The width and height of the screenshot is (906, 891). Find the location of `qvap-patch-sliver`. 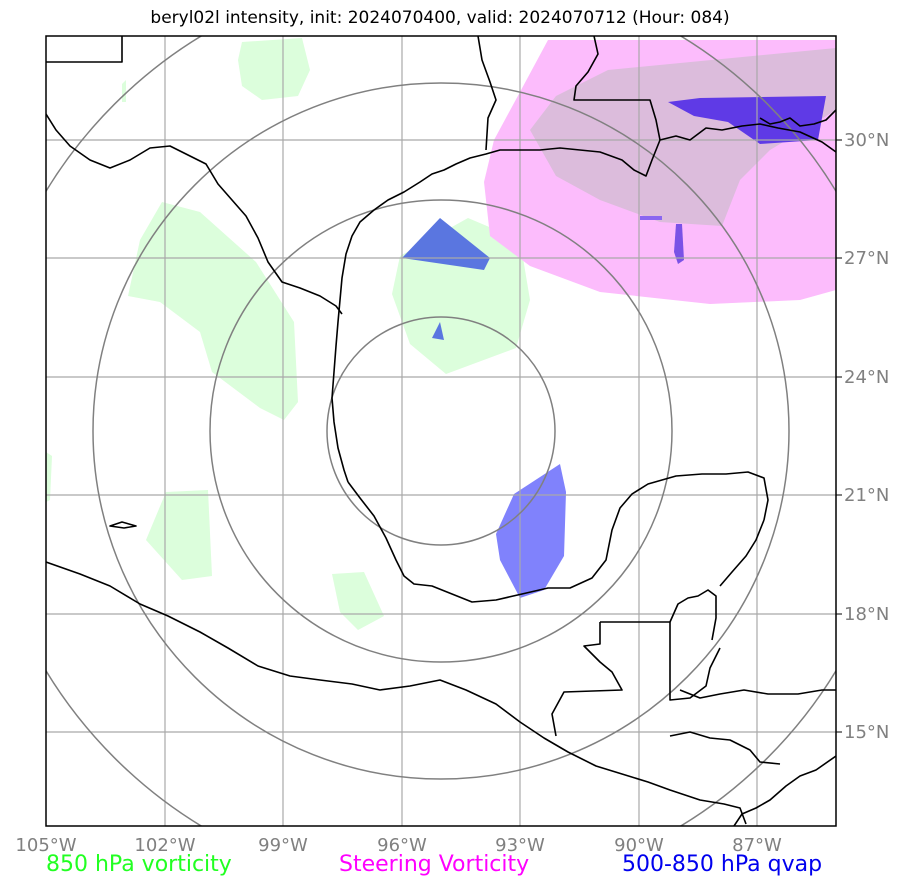

qvap-patch-sliver is located at coordinates (651, 218).